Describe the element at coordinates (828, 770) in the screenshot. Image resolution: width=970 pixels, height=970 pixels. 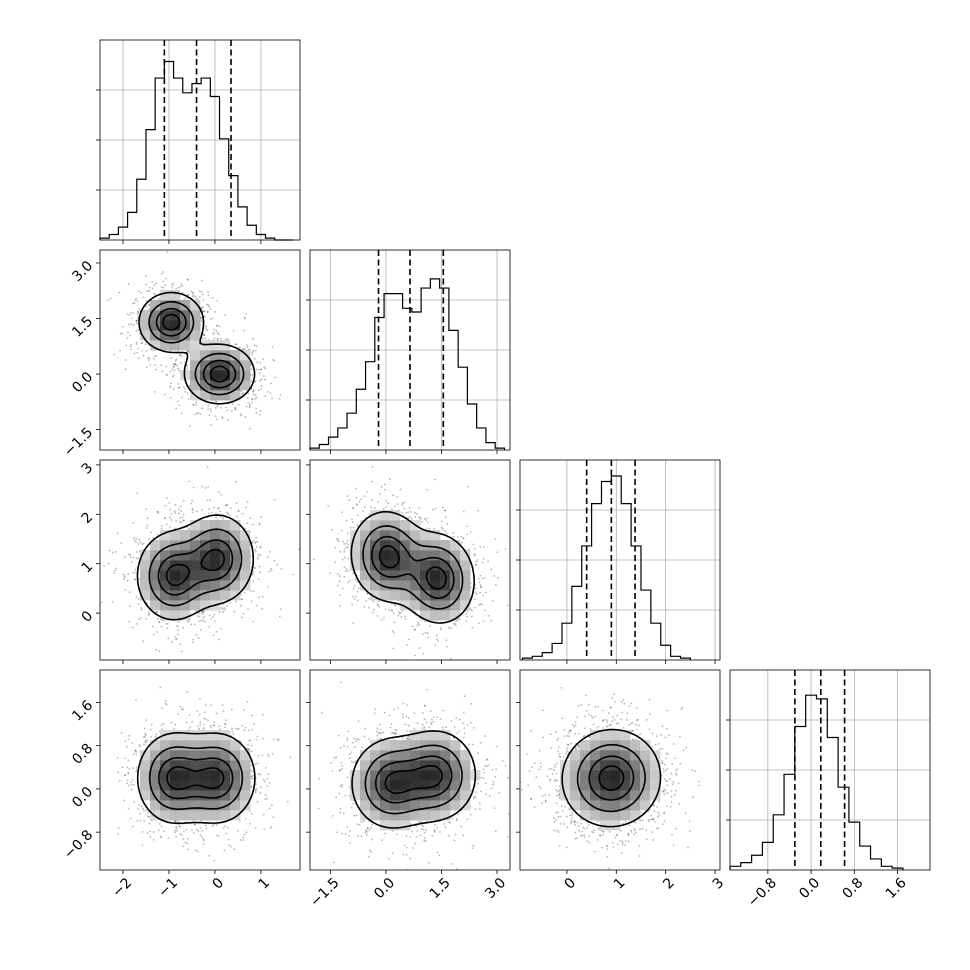
I see `histogram-panel` at that location.